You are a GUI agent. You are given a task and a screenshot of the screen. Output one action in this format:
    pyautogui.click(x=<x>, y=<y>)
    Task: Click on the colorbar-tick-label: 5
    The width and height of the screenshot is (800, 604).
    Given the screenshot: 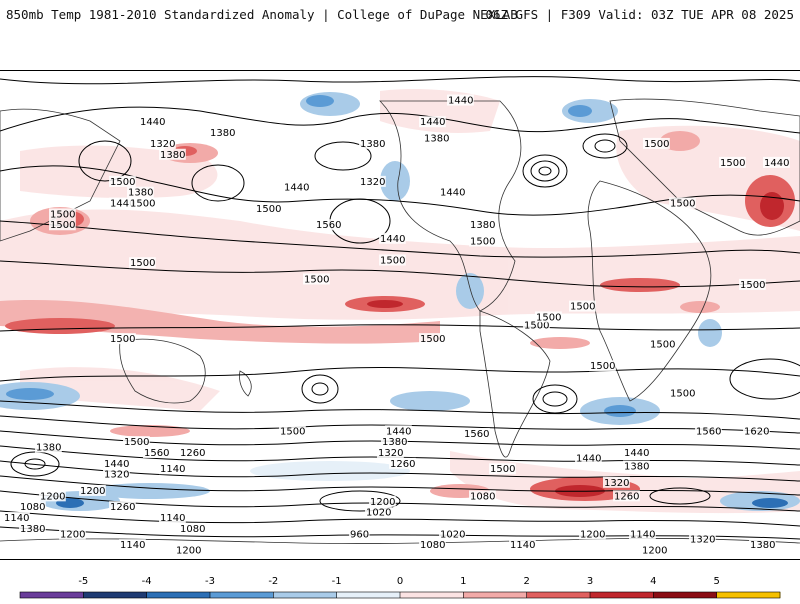 What is the action you would take?
    pyautogui.click(x=716, y=581)
    